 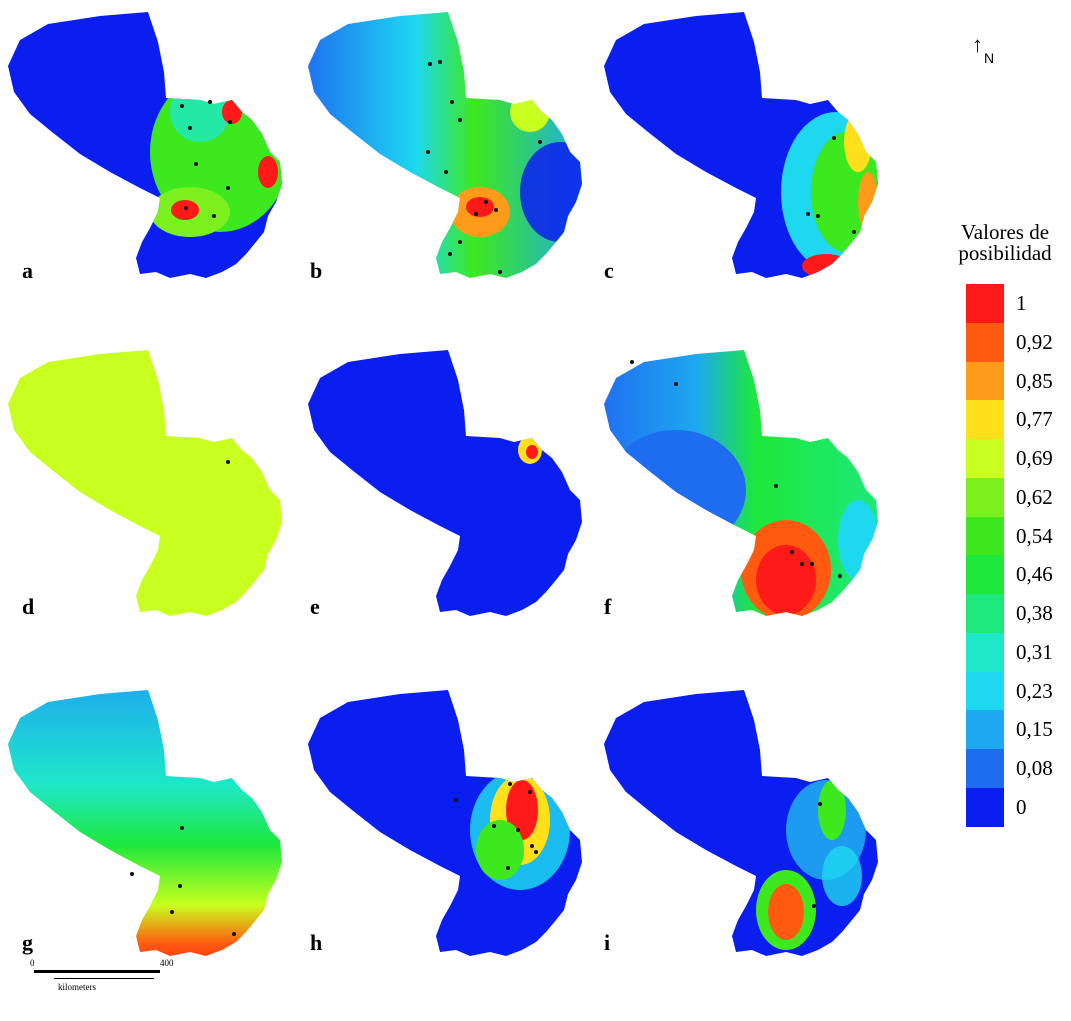 What do you see at coordinates (1034, 651) in the screenshot?
I see `legend-value-label: 0,31` at bounding box center [1034, 651].